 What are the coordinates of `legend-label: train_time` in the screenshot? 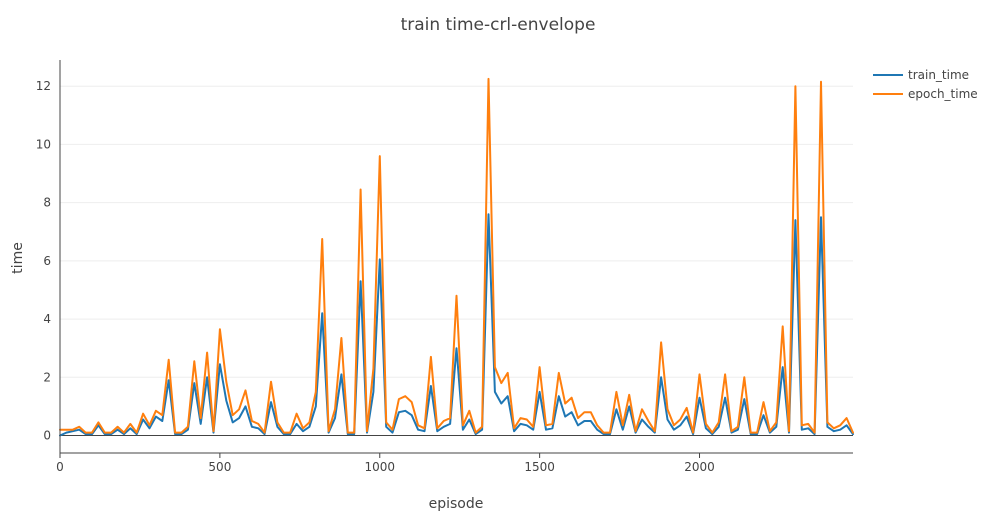 It's located at (938, 75).